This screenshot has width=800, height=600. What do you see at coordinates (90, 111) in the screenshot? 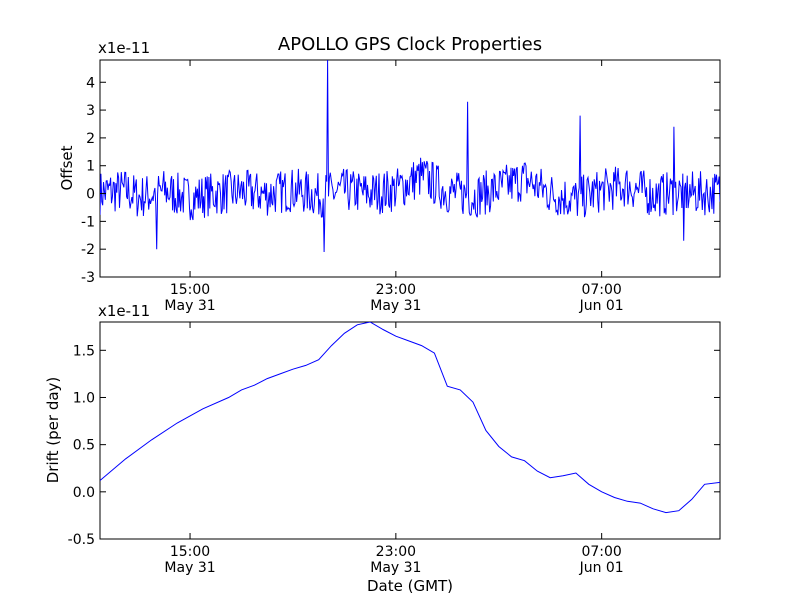
I see `offset-y-tick-label: 3` at bounding box center [90, 111].